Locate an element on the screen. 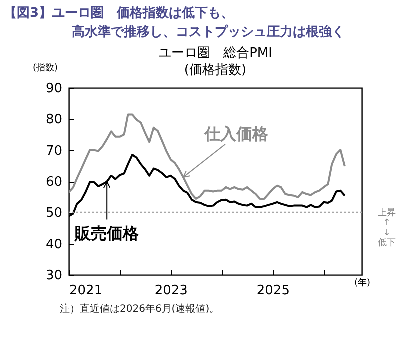  x-axis-title: (年) is located at coordinates (362, 283).